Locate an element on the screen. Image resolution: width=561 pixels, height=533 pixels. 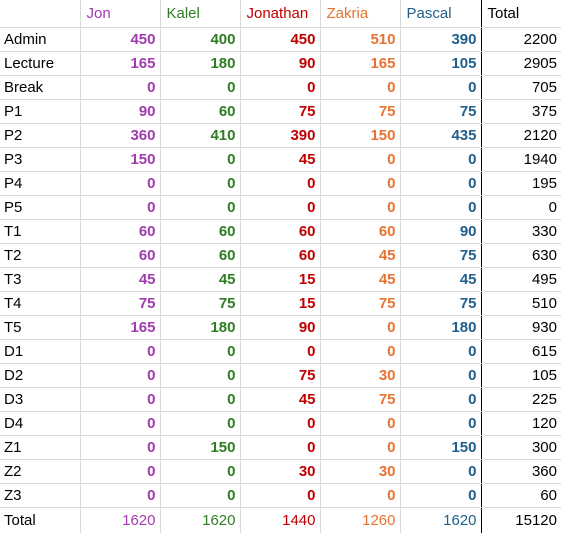
row-total-cell: 630 is located at coordinates (521, 256).